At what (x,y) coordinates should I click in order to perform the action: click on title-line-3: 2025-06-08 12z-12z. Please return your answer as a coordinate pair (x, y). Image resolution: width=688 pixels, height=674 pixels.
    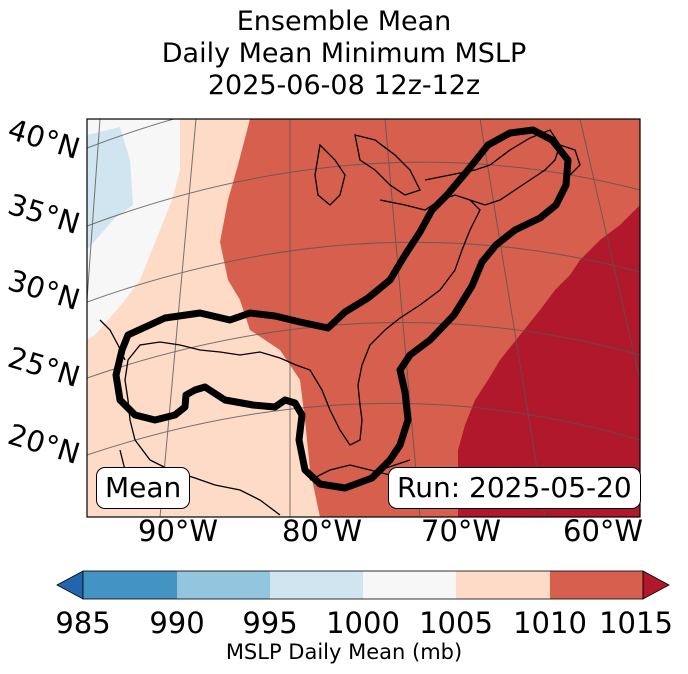
    Looking at the image, I should click on (344, 85).